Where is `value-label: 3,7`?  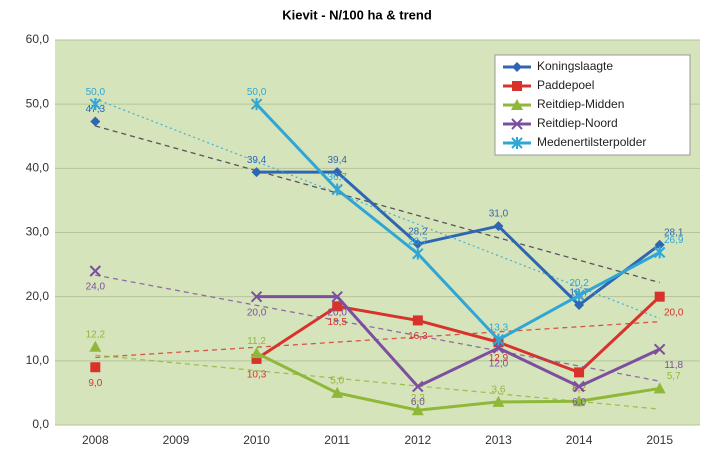 value-label: 3,7 is located at coordinates (579, 389).